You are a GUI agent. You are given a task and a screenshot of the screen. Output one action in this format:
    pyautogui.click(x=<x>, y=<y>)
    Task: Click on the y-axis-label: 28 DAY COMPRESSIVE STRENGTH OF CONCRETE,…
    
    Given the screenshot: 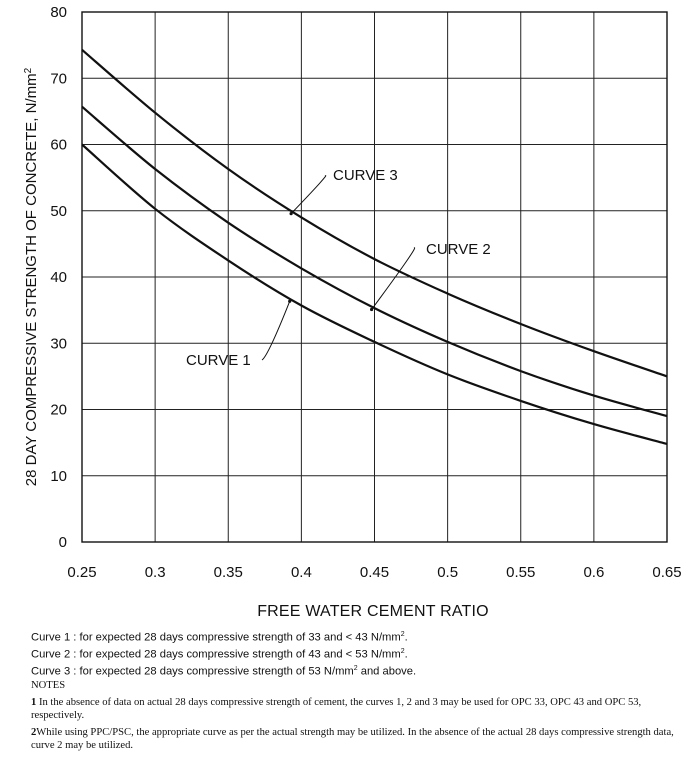 What is the action you would take?
    pyautogui.click(x=32, y=276)
    